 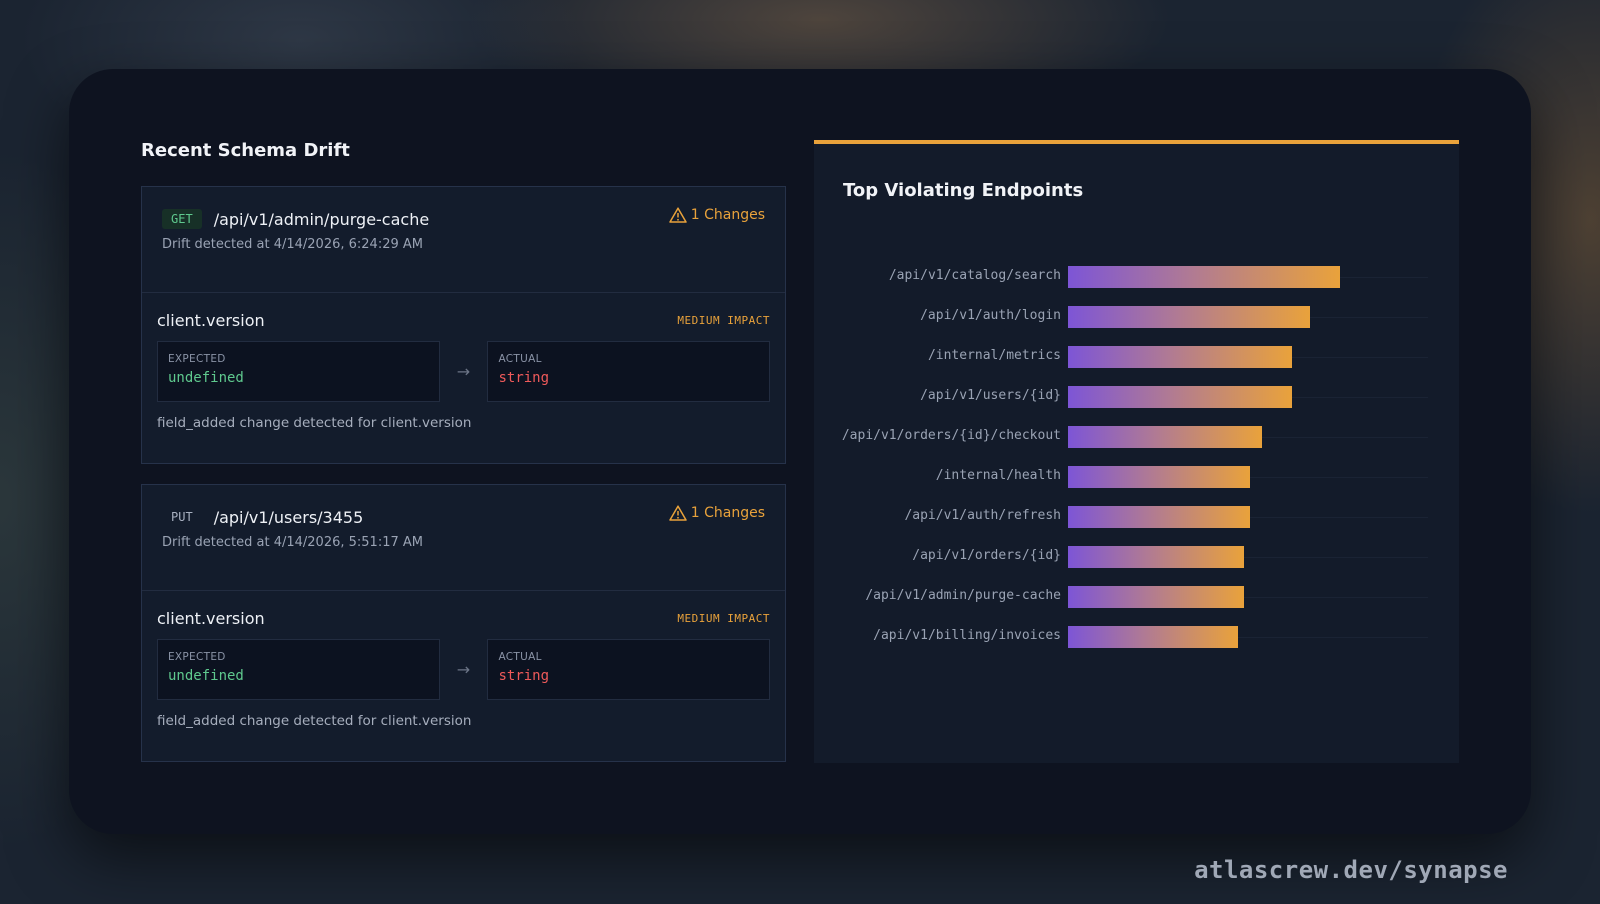 What do you see at coordinates (182, 219) in the screenshot?
I see `method-badge: GET` at bounding box center [182, 219].